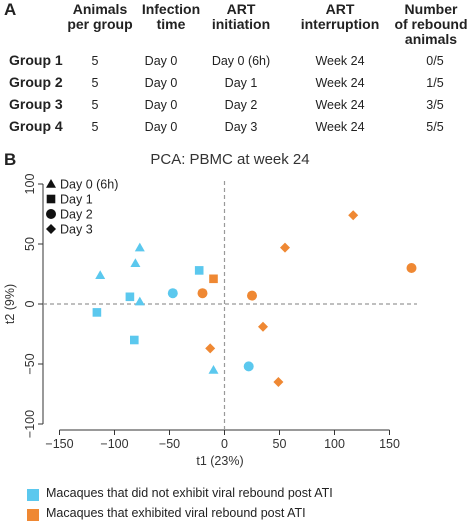 The width and height of the screenshot is (474, 526). Describe the element at coordinates (10, 304) in the screenshot. I see `y-axis-label: t2 (9%)` at that location.